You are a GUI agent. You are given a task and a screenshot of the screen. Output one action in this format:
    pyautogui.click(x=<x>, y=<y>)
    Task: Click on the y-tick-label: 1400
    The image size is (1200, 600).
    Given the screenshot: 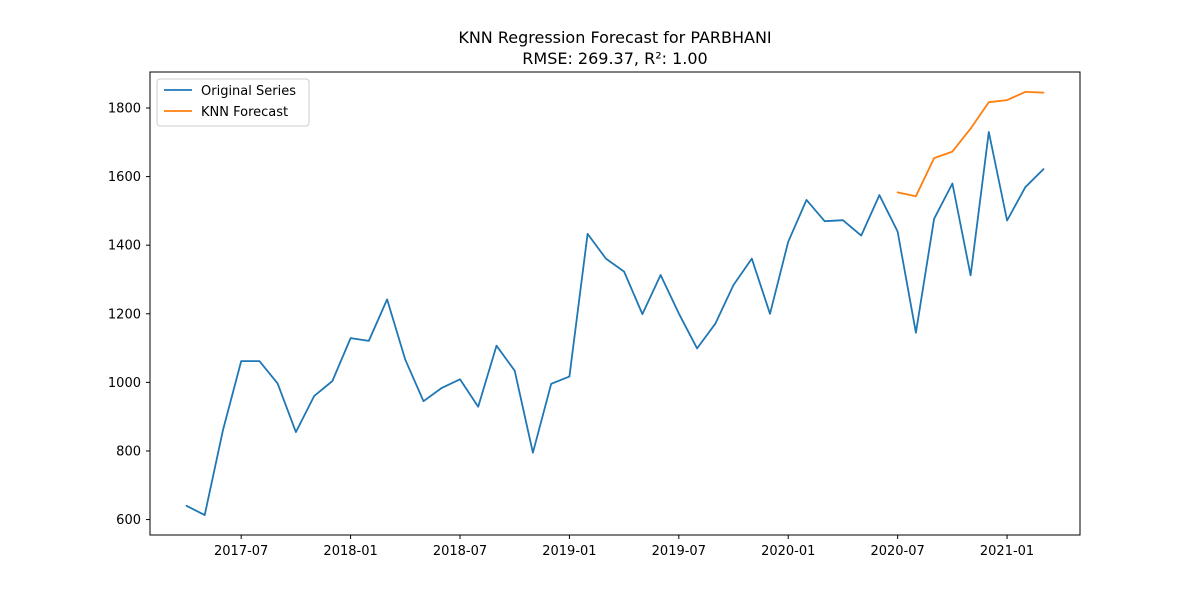 What is the action you would take?
    pyautogui.click(x=124, y=246)
    